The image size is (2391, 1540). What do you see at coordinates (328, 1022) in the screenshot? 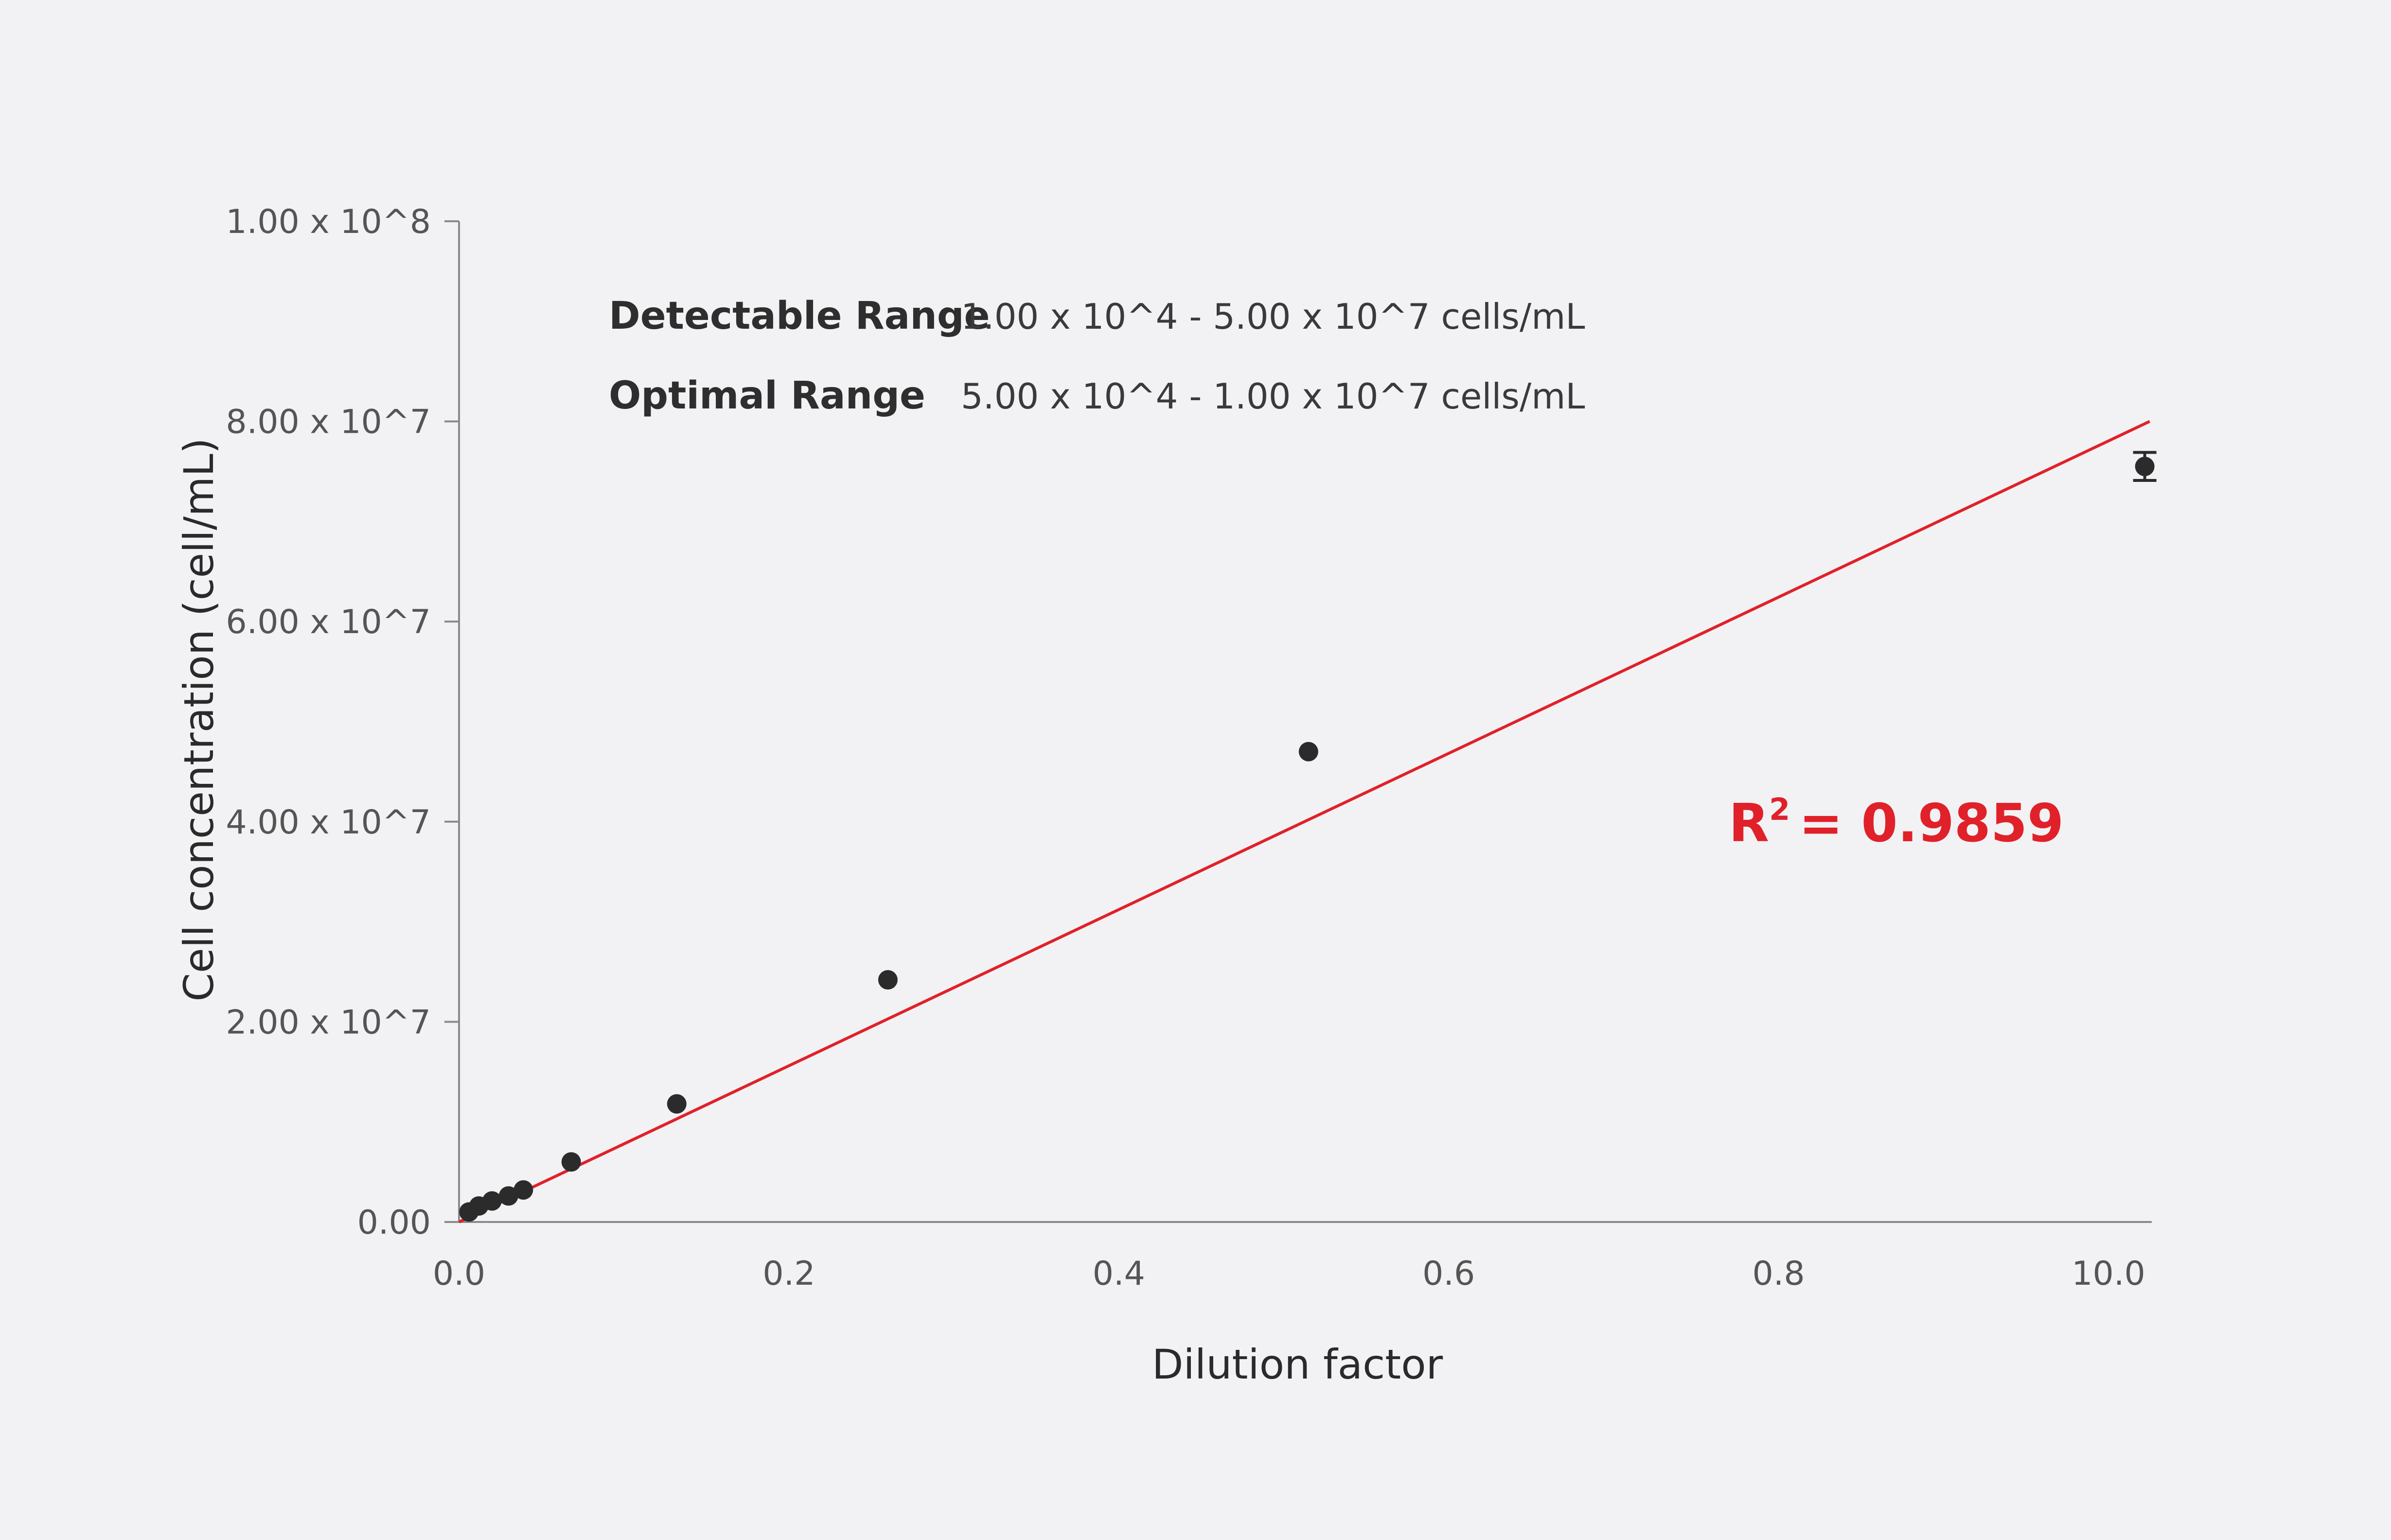
I see `y-tick-label: 2.00 x 10^7` at bounding box center [328, 1022].